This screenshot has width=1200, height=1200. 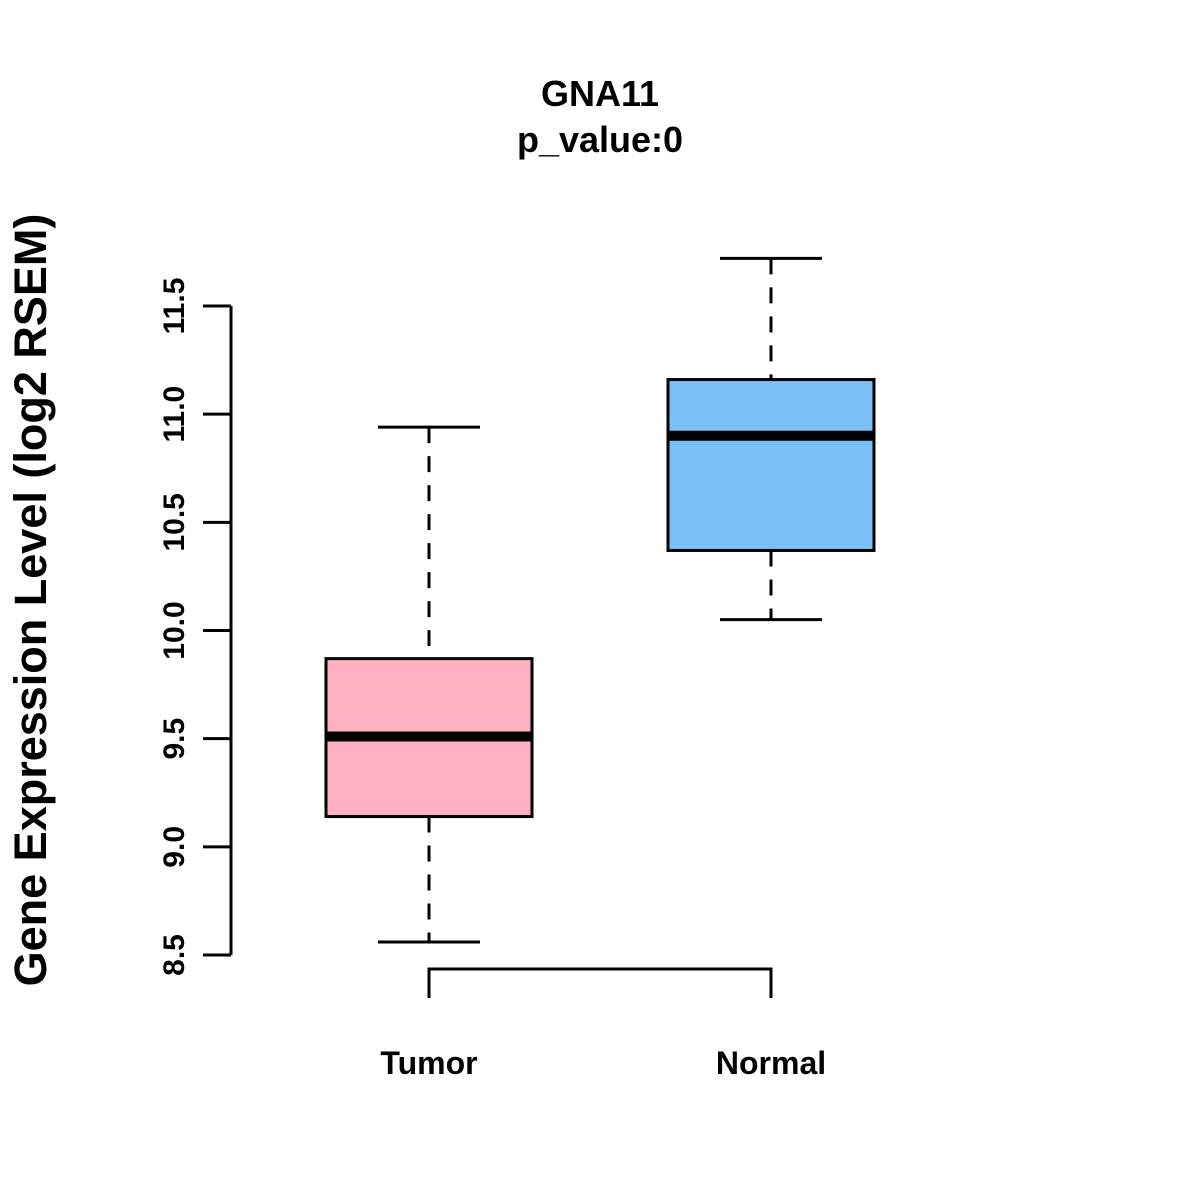 I want to click on box-tumor, so click(x=429, y=684).